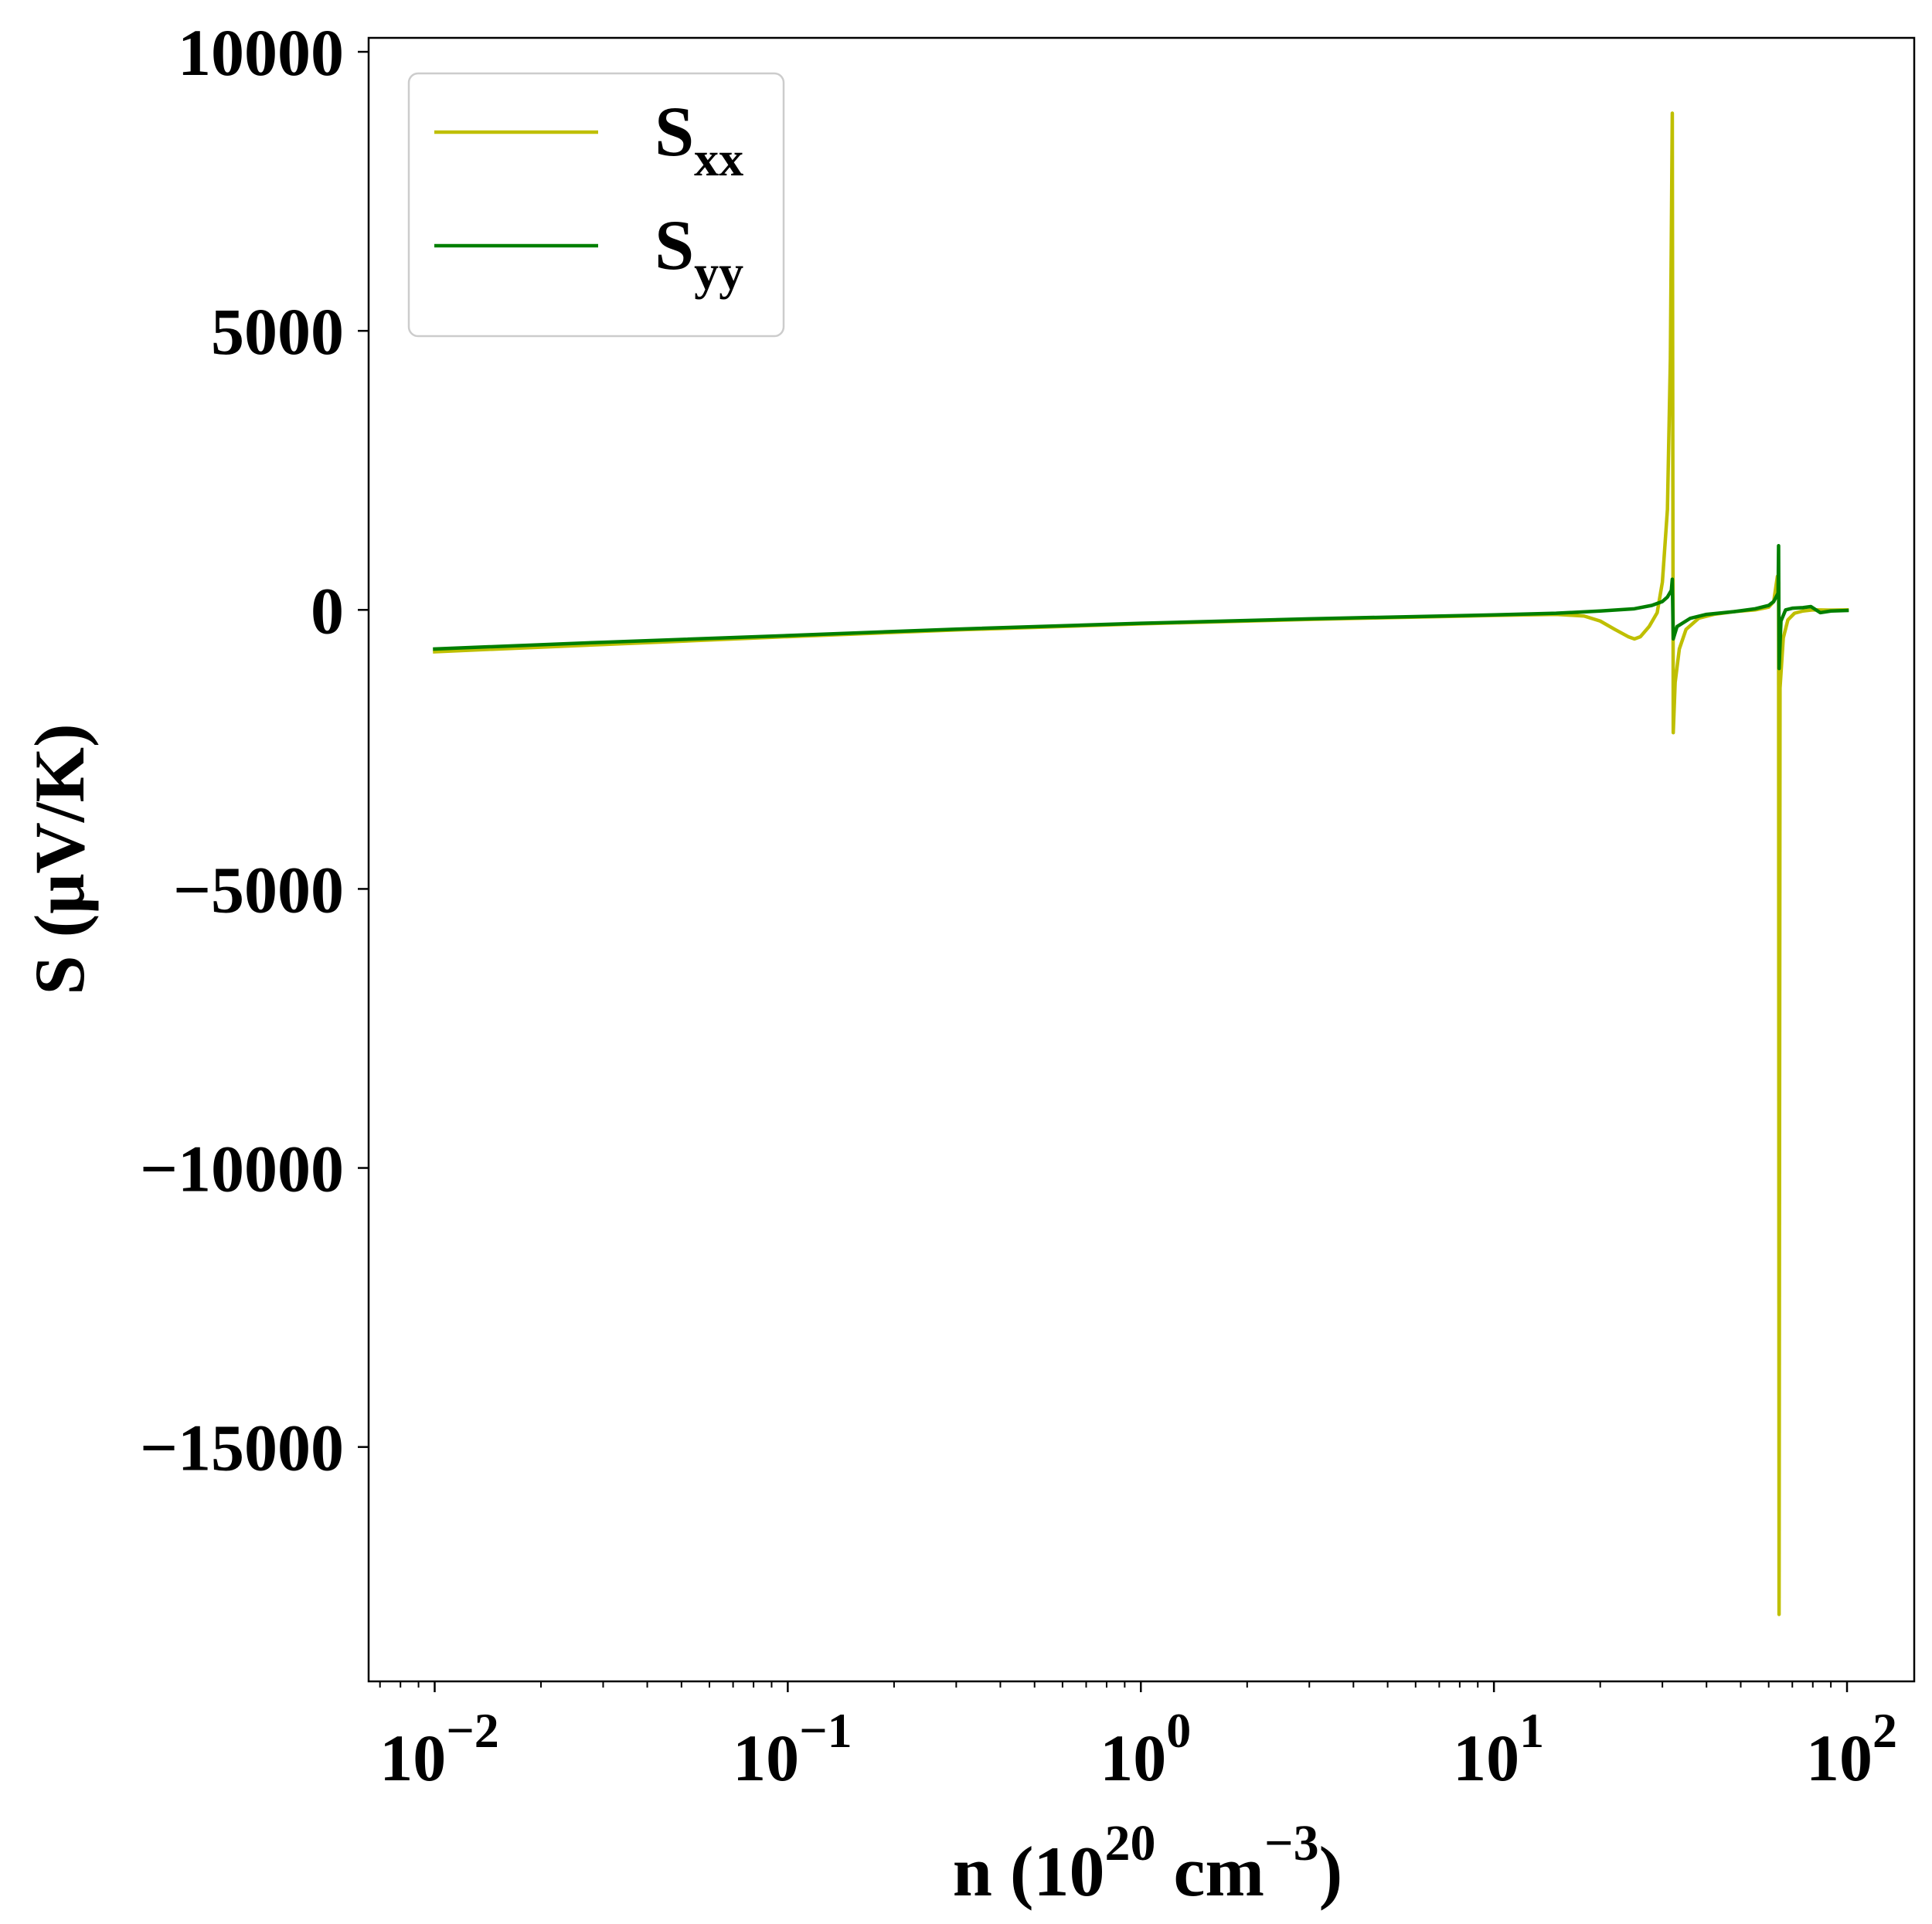  What do you see at coordinates (259, 889) in the screenshot?
I see `y-tick-label: −5000` at bounding box center [259, 889].